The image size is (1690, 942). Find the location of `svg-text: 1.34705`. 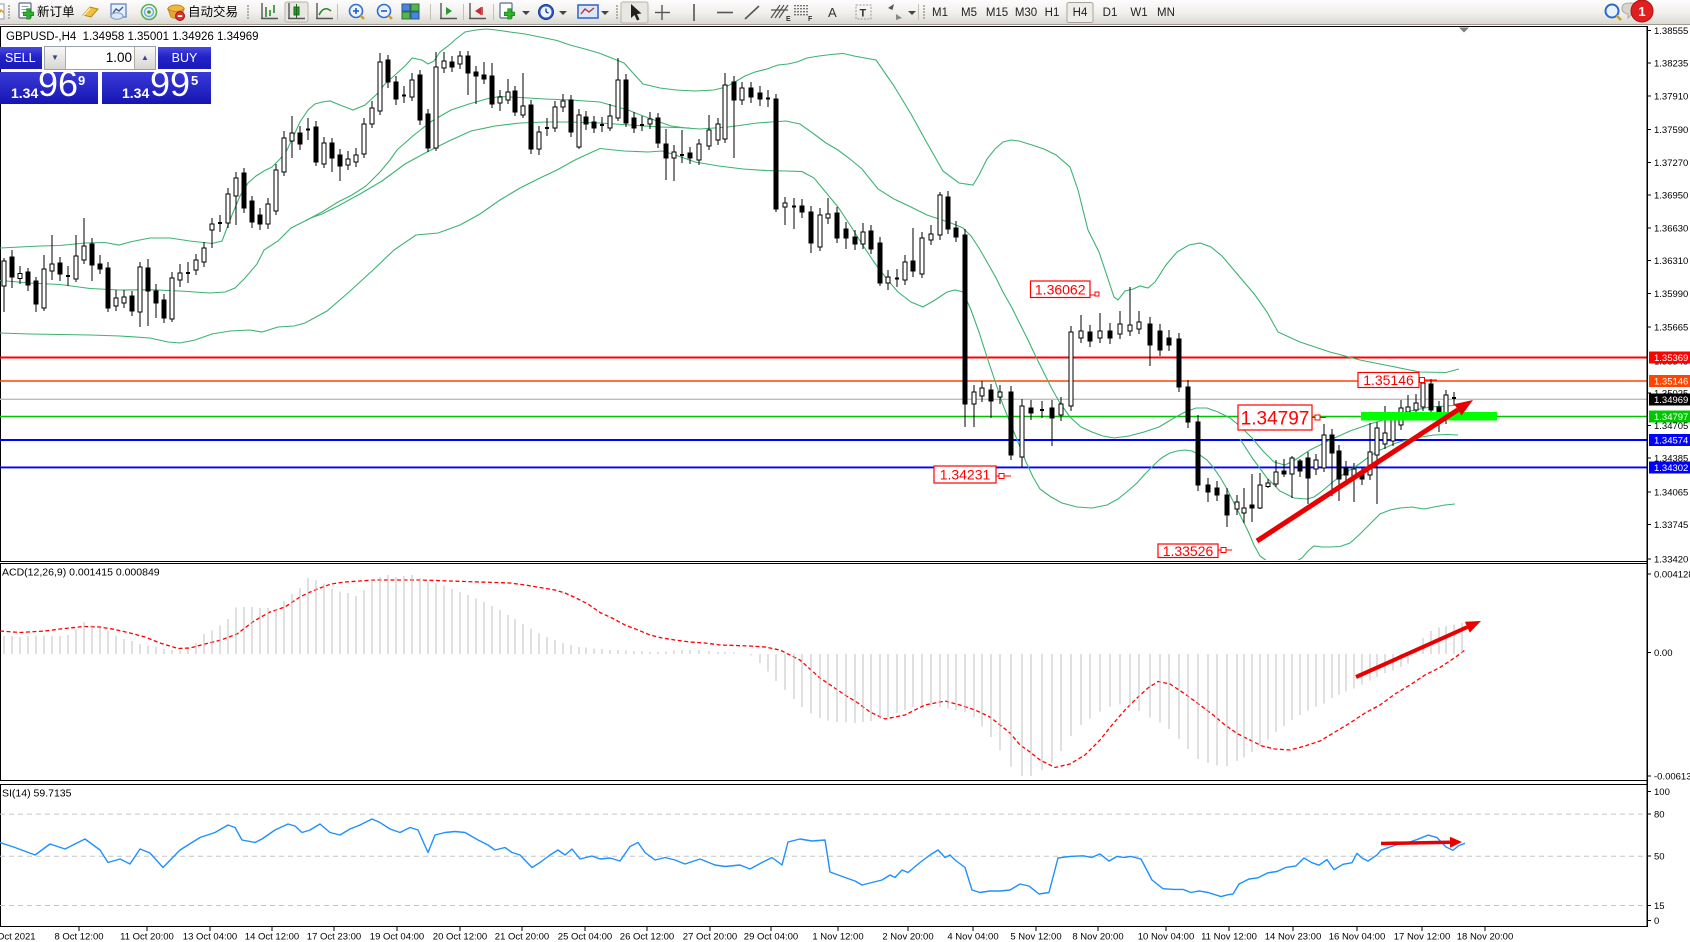

svg-text: 1.34705 is located at coordinates (1671, 426).